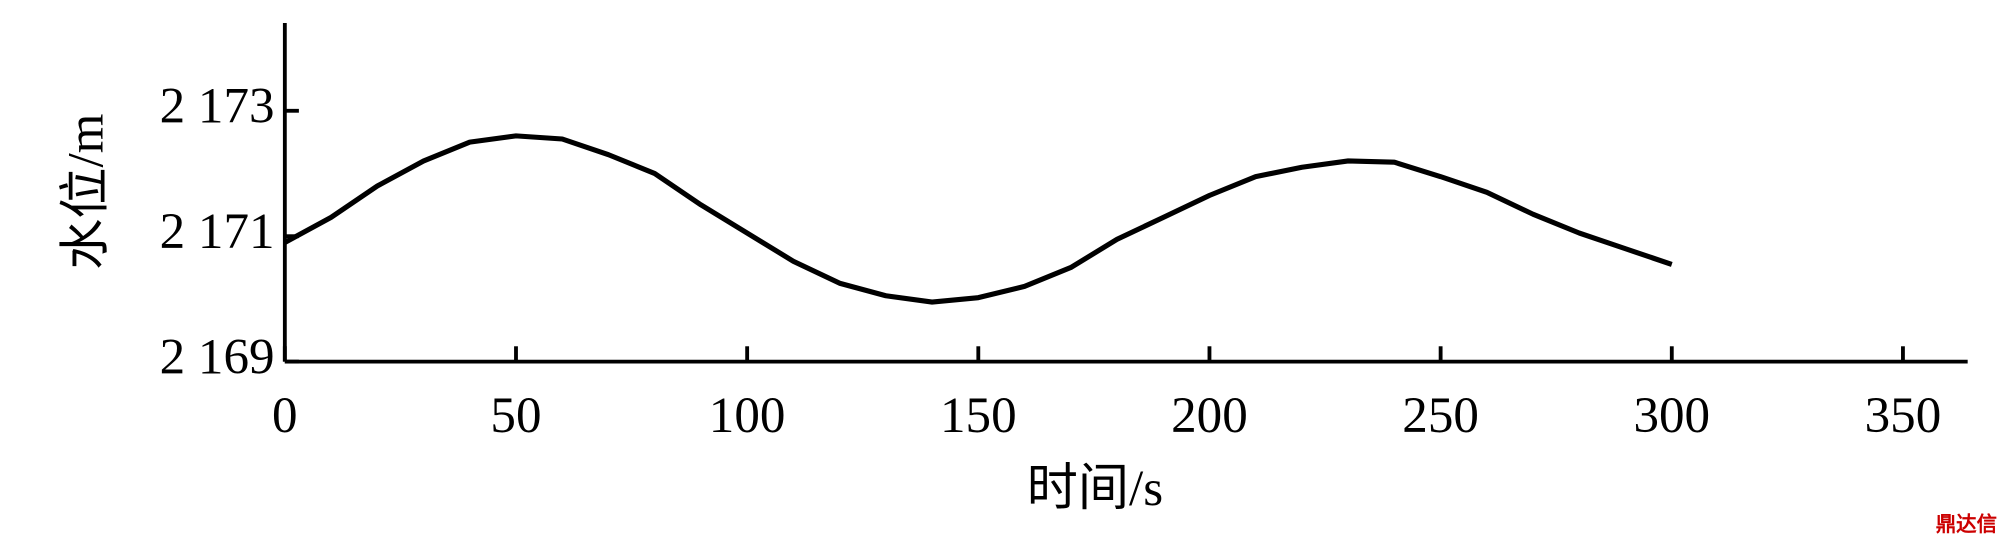  What do you see at coordinates (1095, 488) in the screenshot?
I see `x-axis-label: 时间/s` at bounding box center [1095, 488].